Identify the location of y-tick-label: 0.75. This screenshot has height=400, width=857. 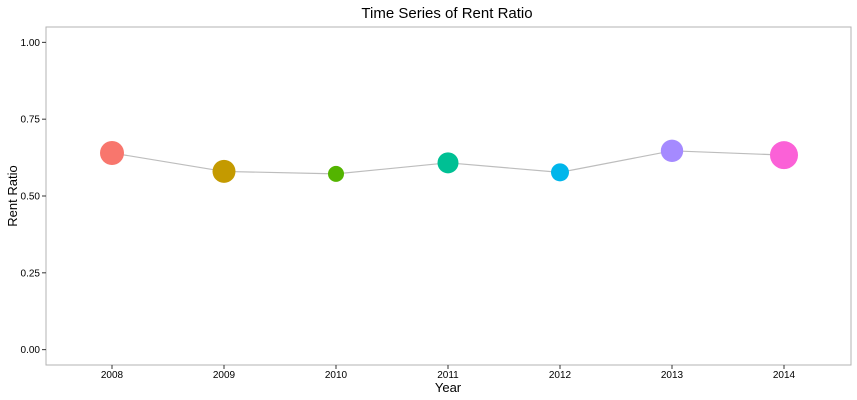
(31, 120).